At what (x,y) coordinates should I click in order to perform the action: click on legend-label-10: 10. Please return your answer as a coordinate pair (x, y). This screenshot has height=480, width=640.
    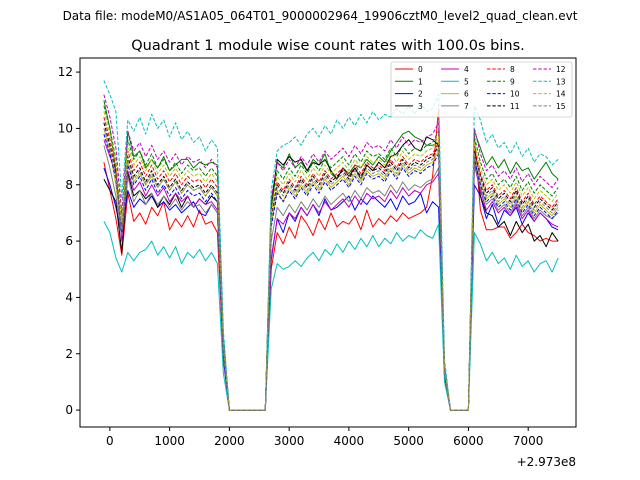
    Looking at the image, I should click on (515, 94).